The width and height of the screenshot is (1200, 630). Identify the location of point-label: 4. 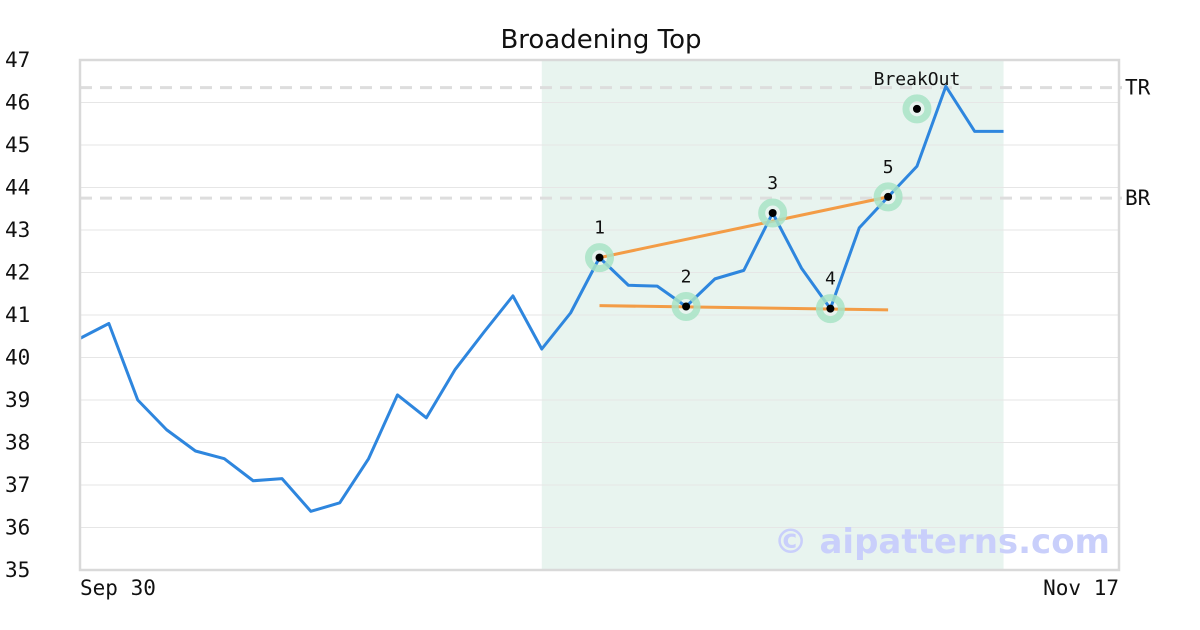
(830, 279).